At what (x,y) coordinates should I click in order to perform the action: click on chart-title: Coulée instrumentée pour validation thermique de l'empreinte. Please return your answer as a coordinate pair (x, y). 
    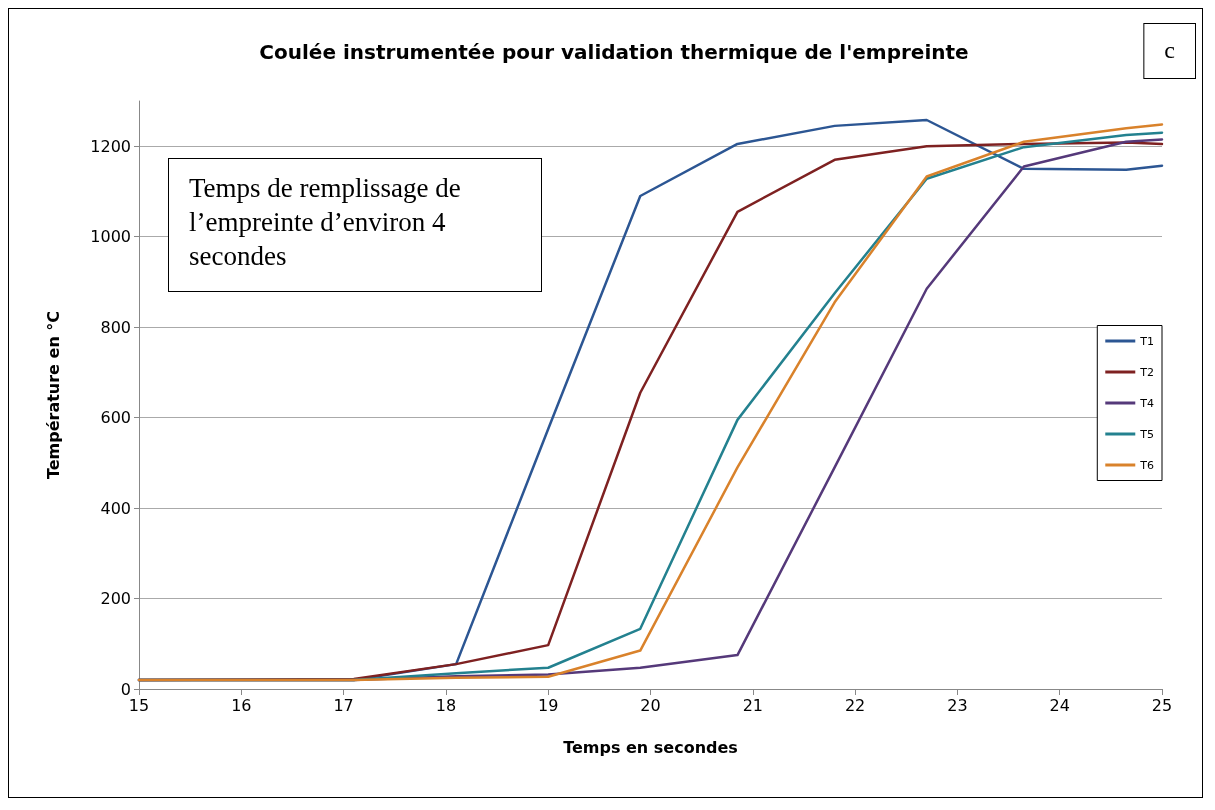
    Looking at the image, I should click on (614, 52).